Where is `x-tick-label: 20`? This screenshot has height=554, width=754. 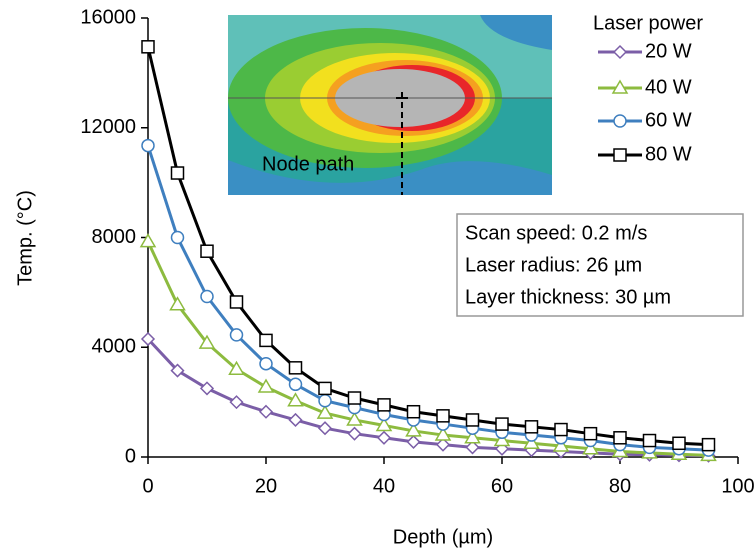 x-tick-label: 20 is located at coordinates (266, 486).